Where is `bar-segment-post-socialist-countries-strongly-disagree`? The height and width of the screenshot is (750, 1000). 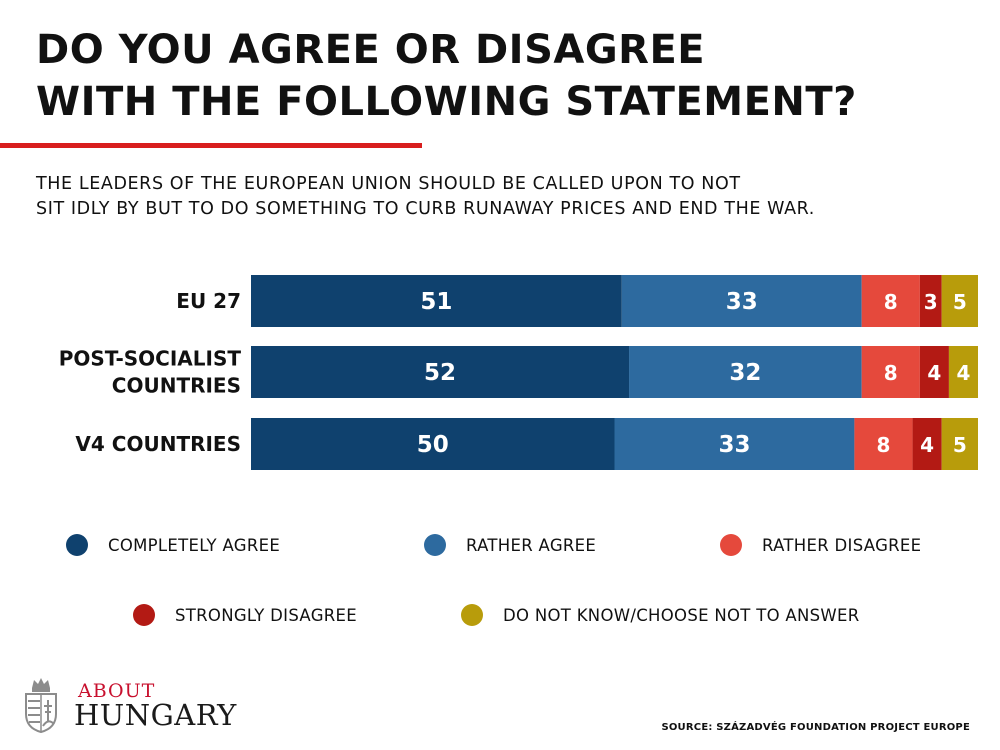 bar-segment-post-socialist-countries-strongly-disagree is located at coordinates (934, 372).